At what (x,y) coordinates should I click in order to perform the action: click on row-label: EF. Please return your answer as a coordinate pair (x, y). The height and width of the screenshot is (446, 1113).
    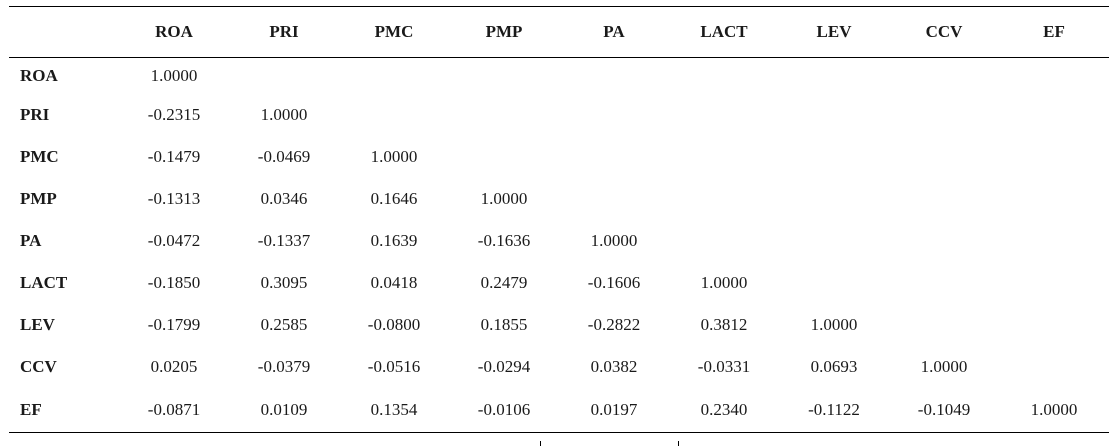
    Looking at the image, I should click on (31, 409).